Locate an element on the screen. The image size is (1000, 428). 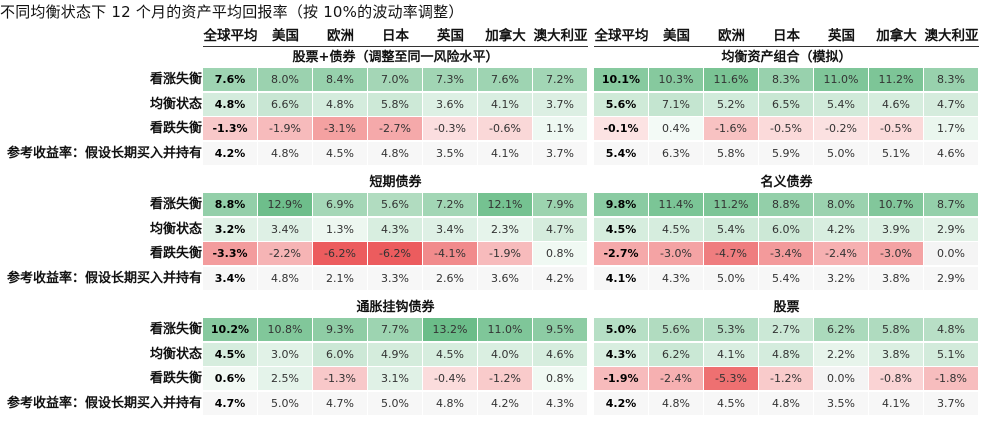
heatmap-cell: 2.3% is located at coordinates (505, 229).